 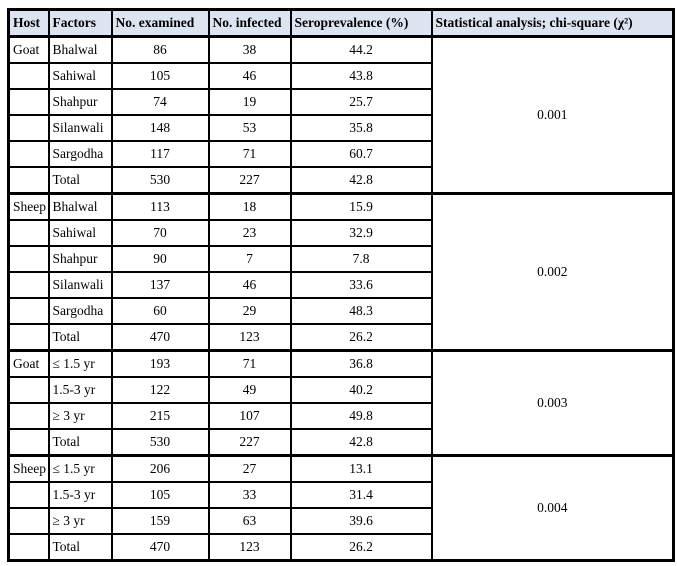 I want to click on chi-square-cell: 0.004, so click(x=552, y=508).